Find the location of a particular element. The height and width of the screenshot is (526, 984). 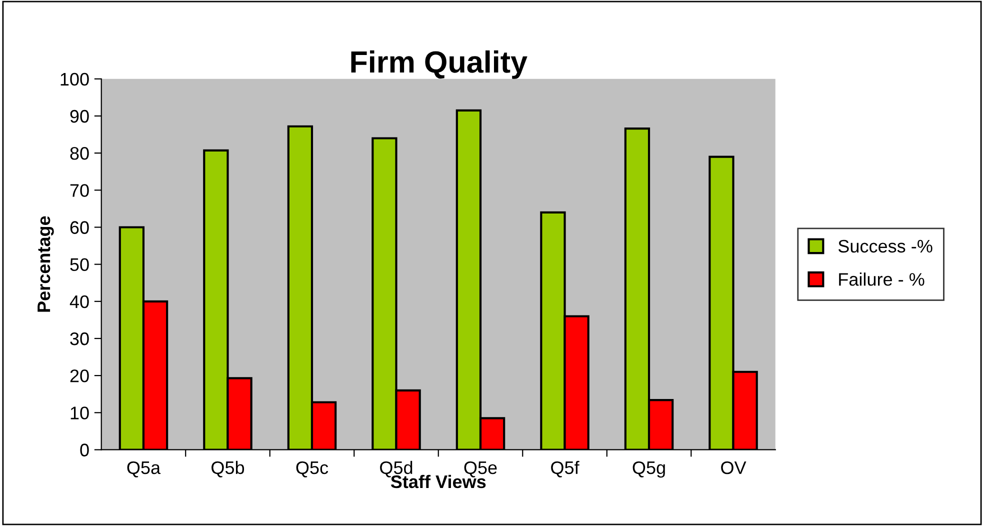

y-axis-title: Percentage is located at coordinates (46, 264).